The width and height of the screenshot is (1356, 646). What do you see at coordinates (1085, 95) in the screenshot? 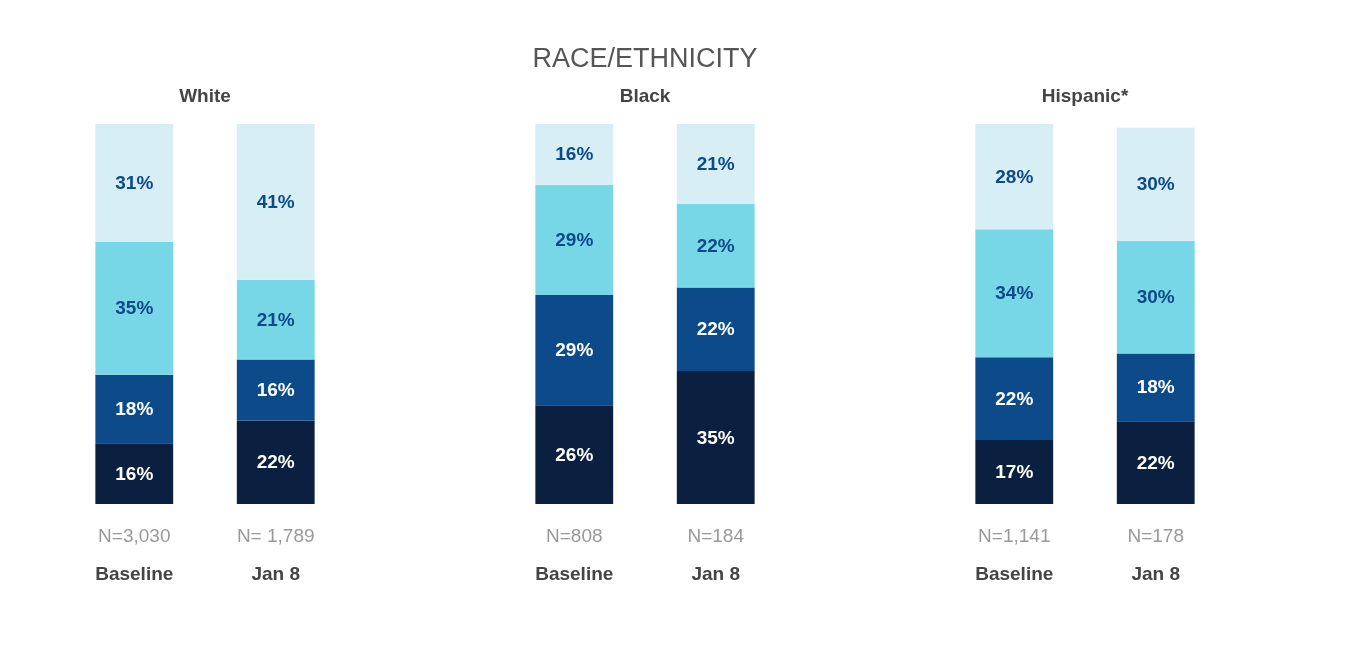
I see `chart-title: Hispanic*` at bounding box center [1085, 95].